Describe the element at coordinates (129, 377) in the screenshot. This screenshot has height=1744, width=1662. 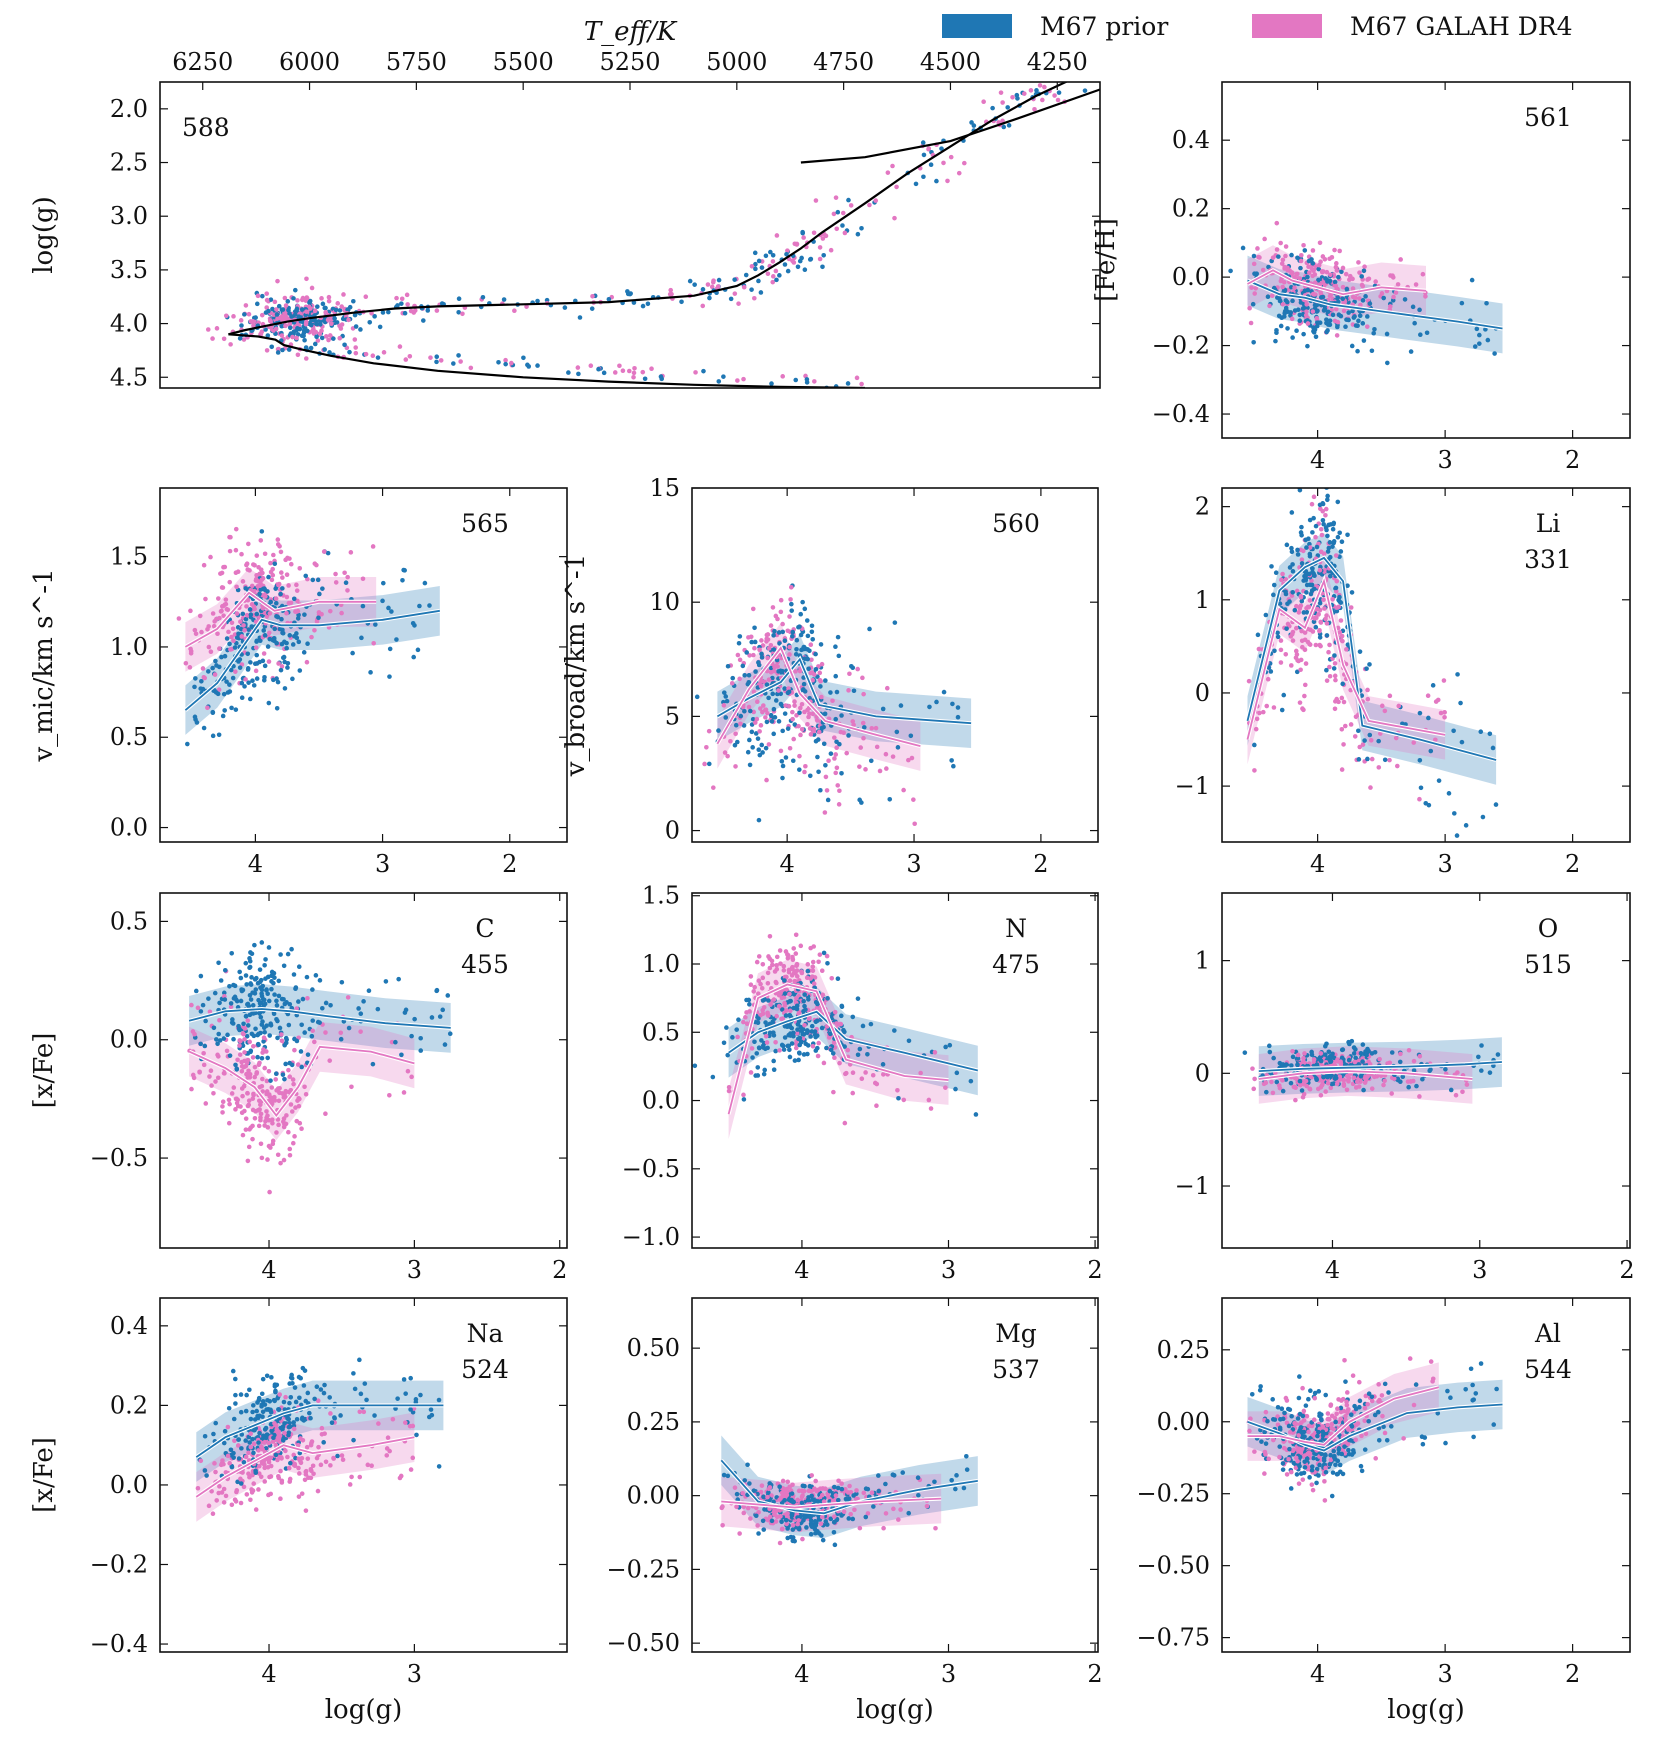
I see `y-tick-label: 4.5` at that location.